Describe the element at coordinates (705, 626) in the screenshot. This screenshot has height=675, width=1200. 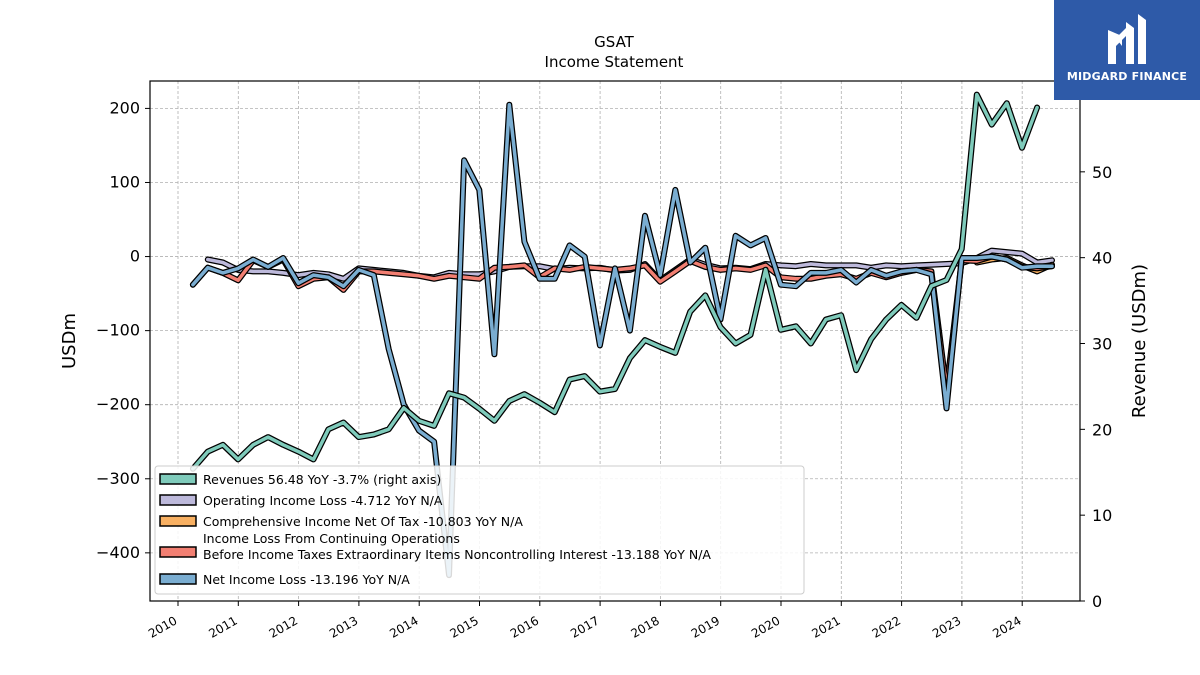
I see `x-tick-label: 2019` at that location.